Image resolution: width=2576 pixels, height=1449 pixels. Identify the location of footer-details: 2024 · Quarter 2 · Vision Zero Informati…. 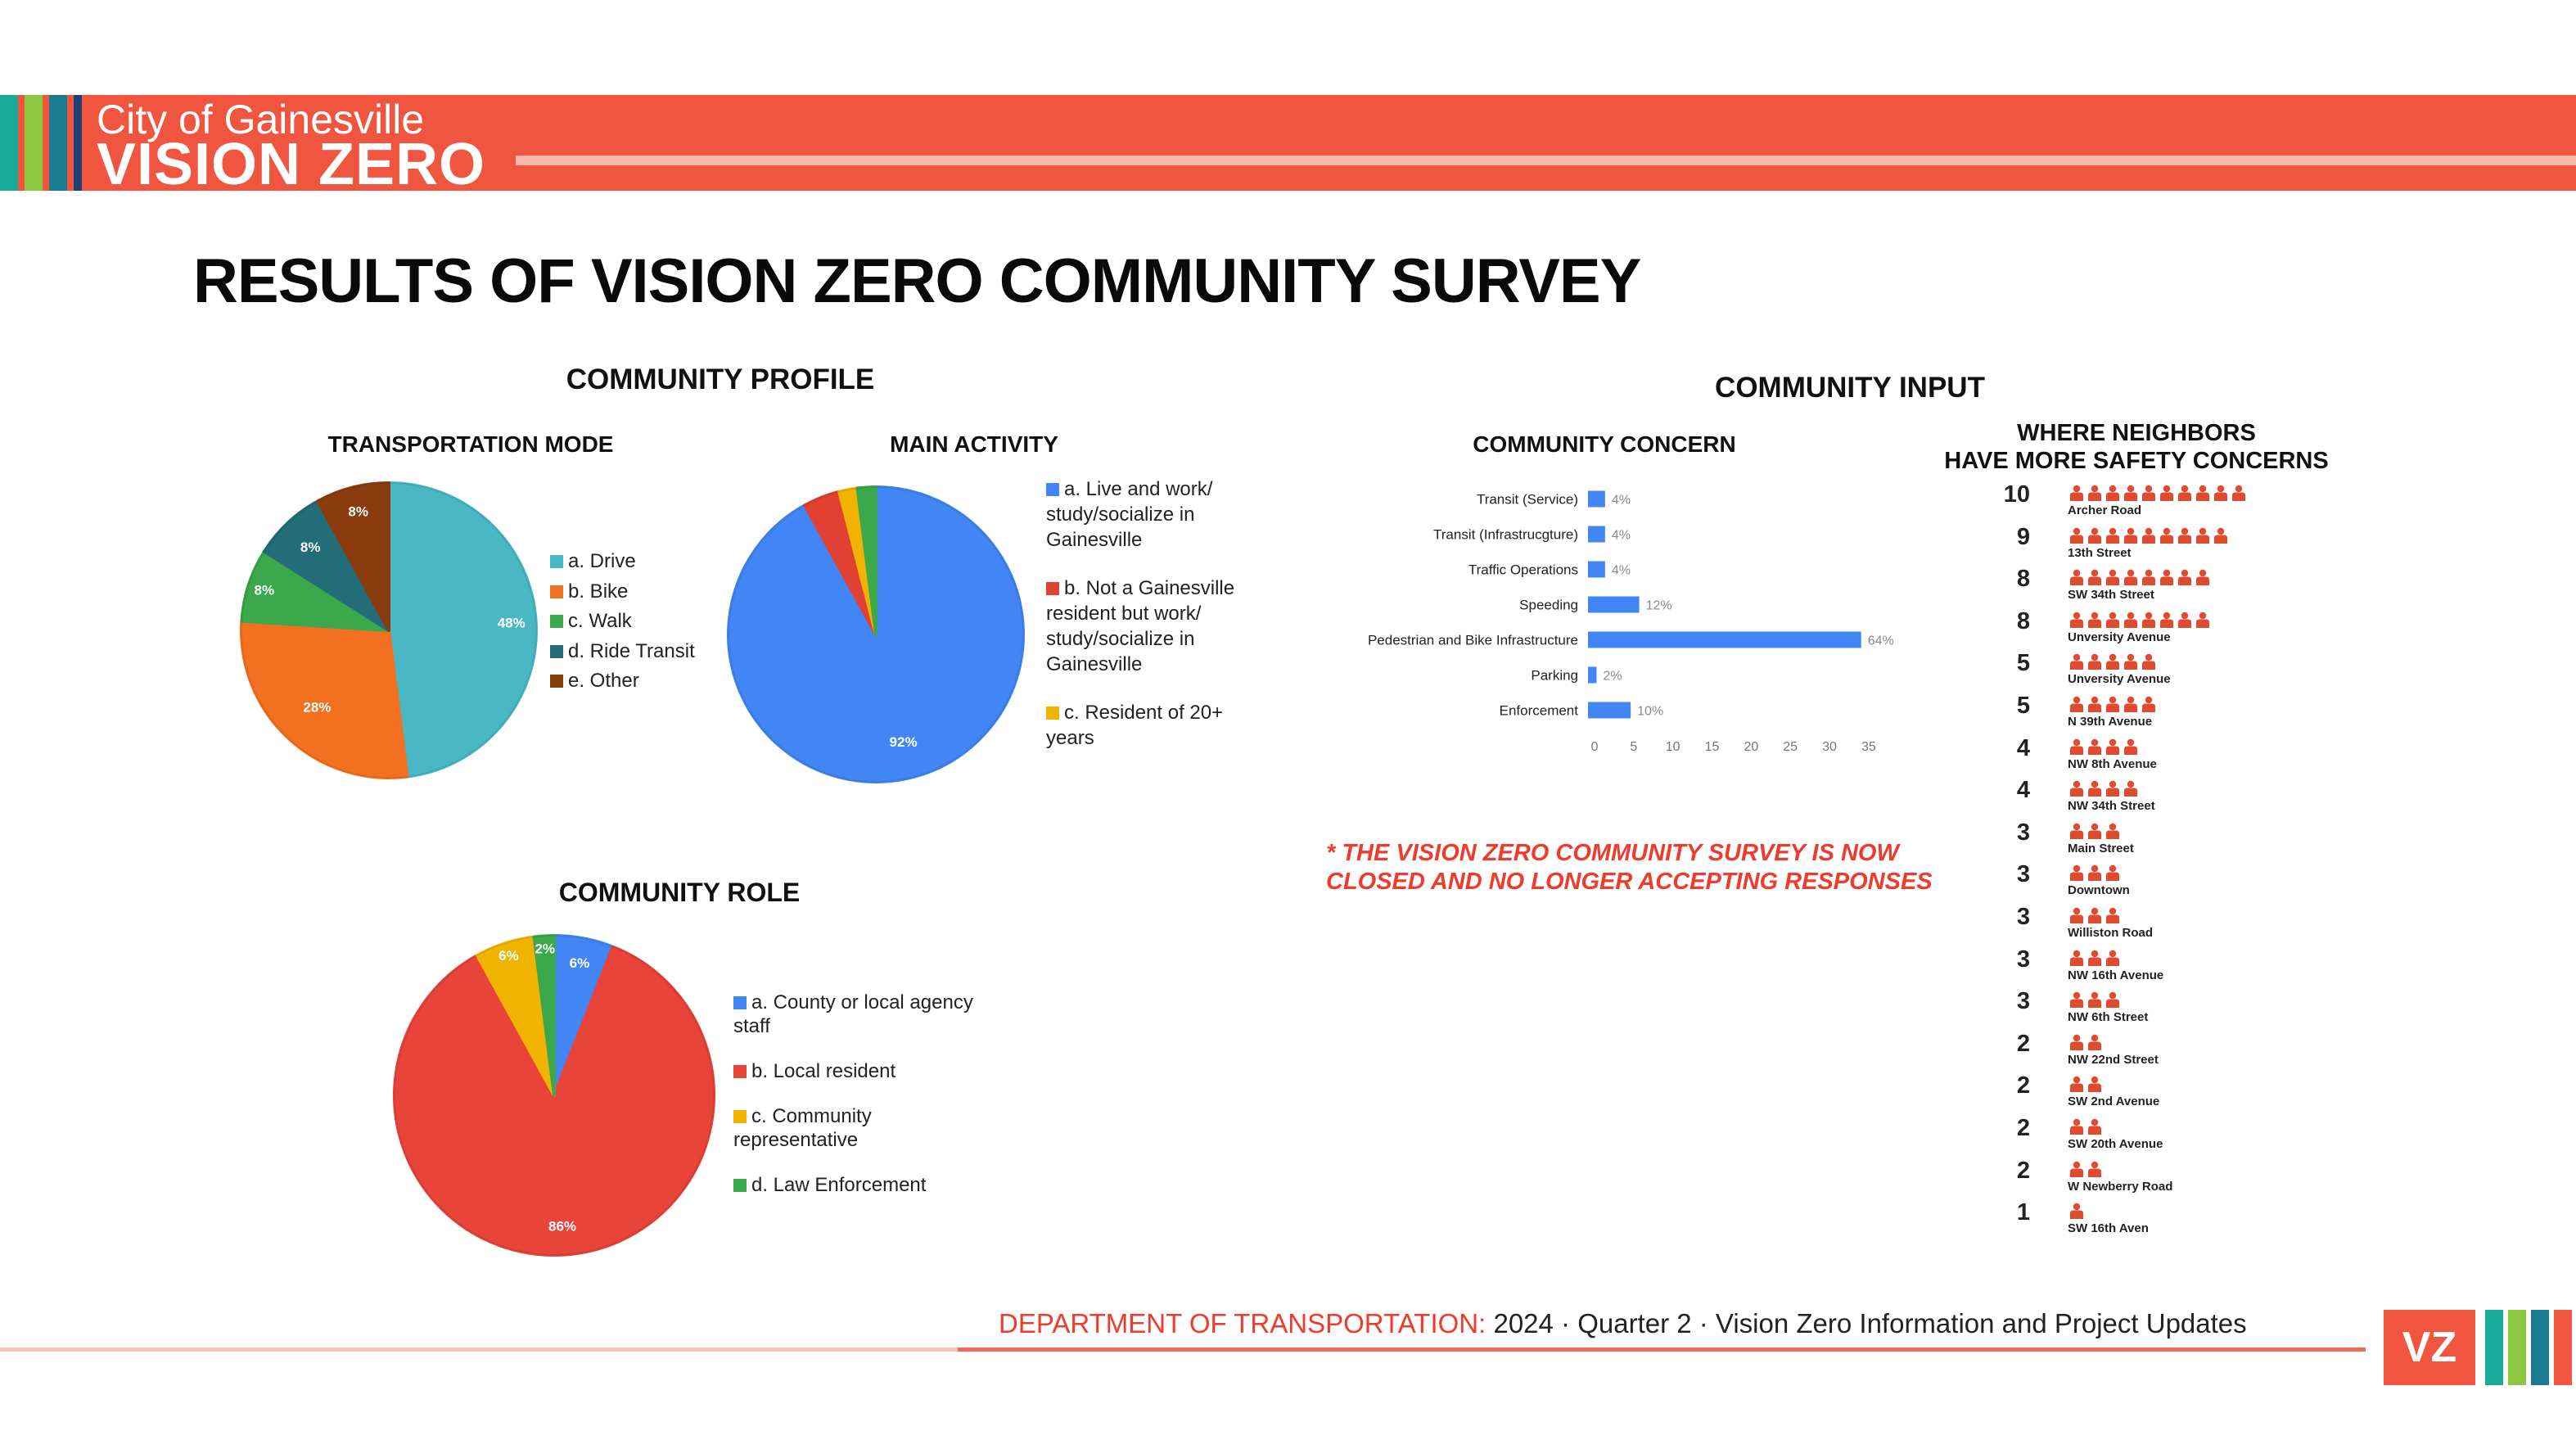
(1866, 1323).